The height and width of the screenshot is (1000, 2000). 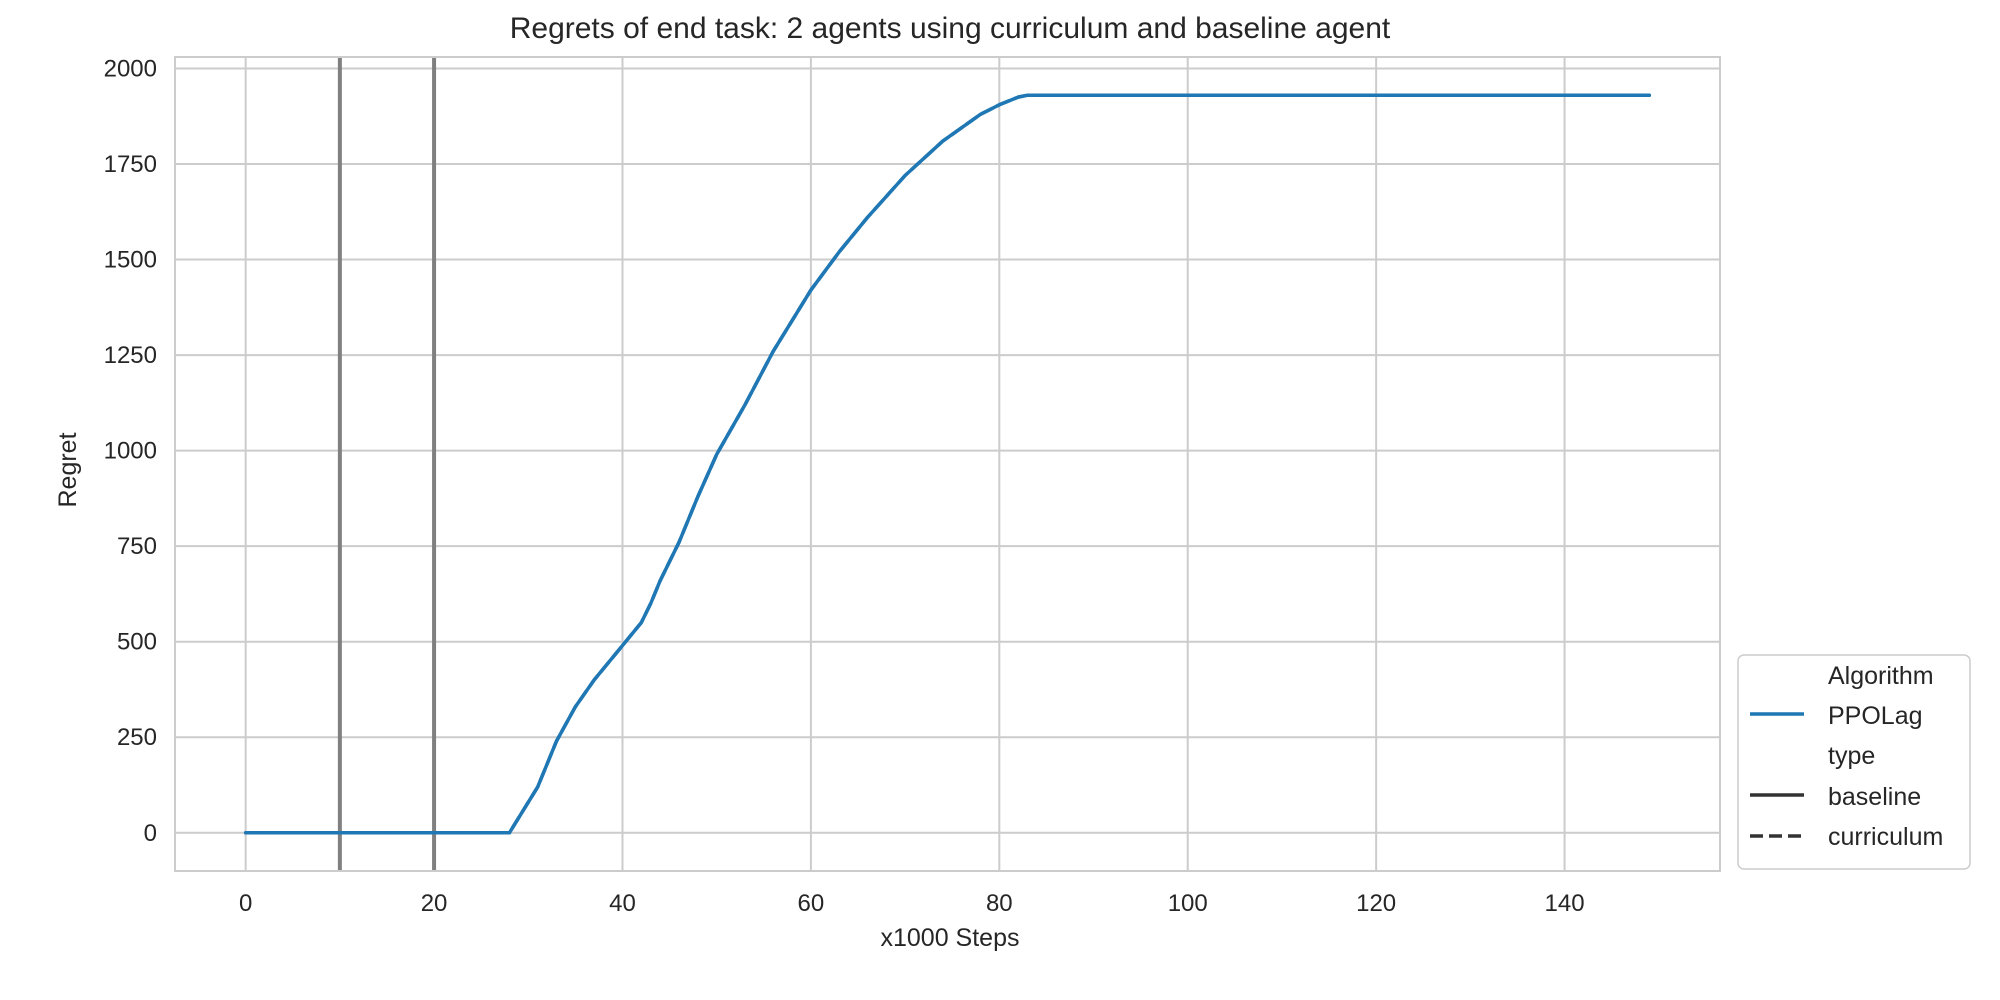 What do you see at coordinates (387, 464) in the screenshot?
I see `vertical-markers` at bounding box center [387, 464].